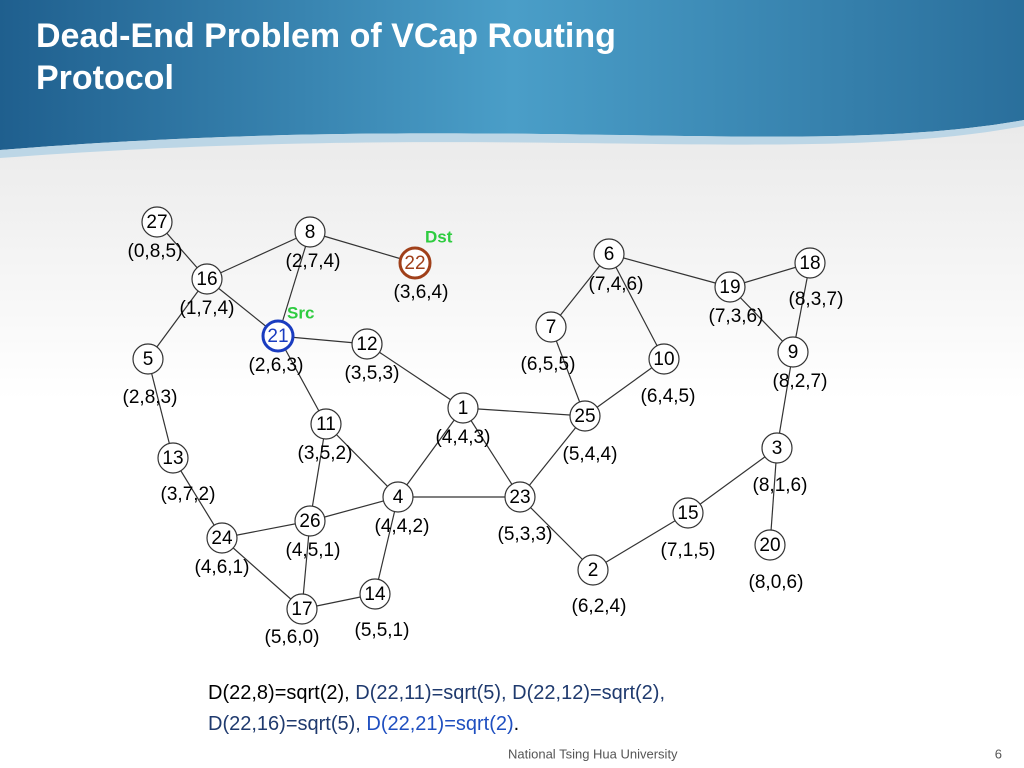 This screenshot has width=1024, height=768. What do you see at coordinates (780, 485) in the screenshot?
I see `node-coord: (8,1,6)` at bounding box center [780, 485].